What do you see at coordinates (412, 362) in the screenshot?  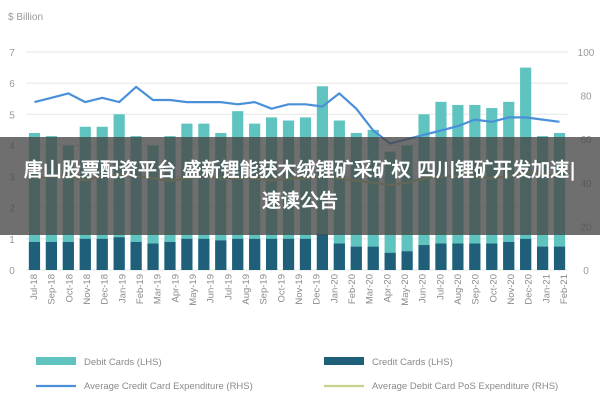 I see `legend-label: Credit Cards (LHS)` at bounding box center [412, 362].